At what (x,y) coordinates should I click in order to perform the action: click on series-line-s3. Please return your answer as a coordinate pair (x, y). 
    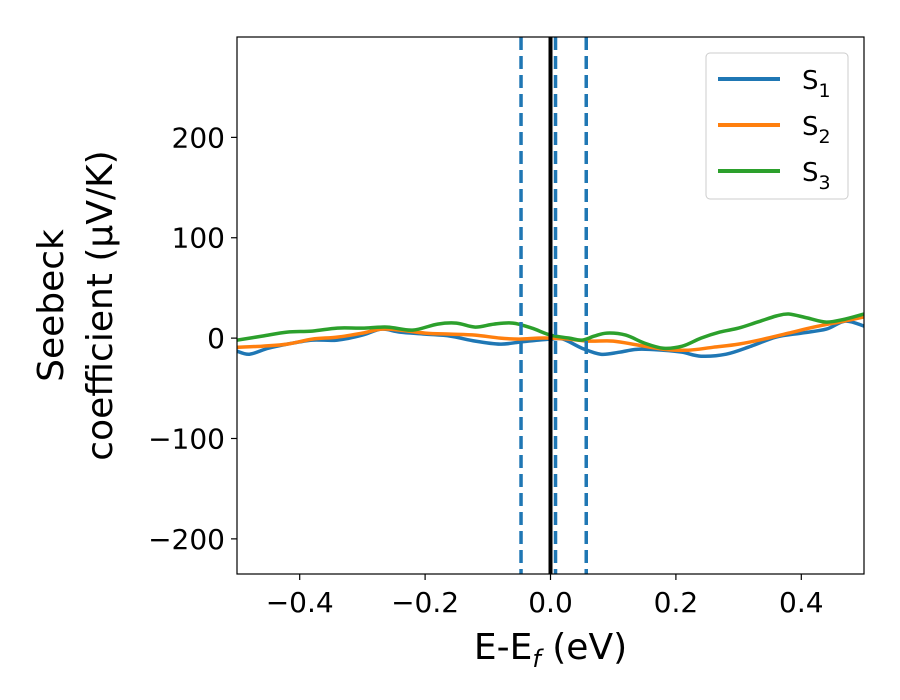
    Looking at the image, I should click on (550, 331).